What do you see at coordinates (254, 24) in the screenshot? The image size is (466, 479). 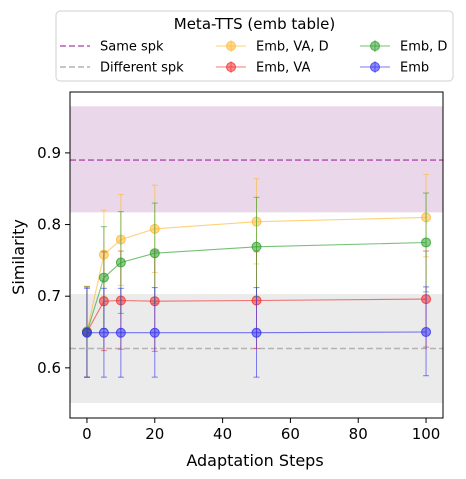 I see `legend-title: Meta-TTS (emb table)` at bounding box center [254, 24].